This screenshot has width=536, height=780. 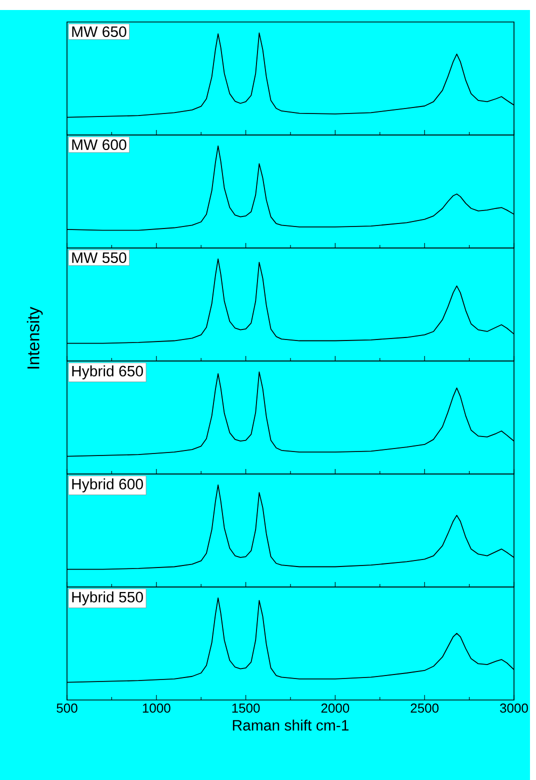 I want to click on x-tick-label: 1000, so click(x=156, y=708).